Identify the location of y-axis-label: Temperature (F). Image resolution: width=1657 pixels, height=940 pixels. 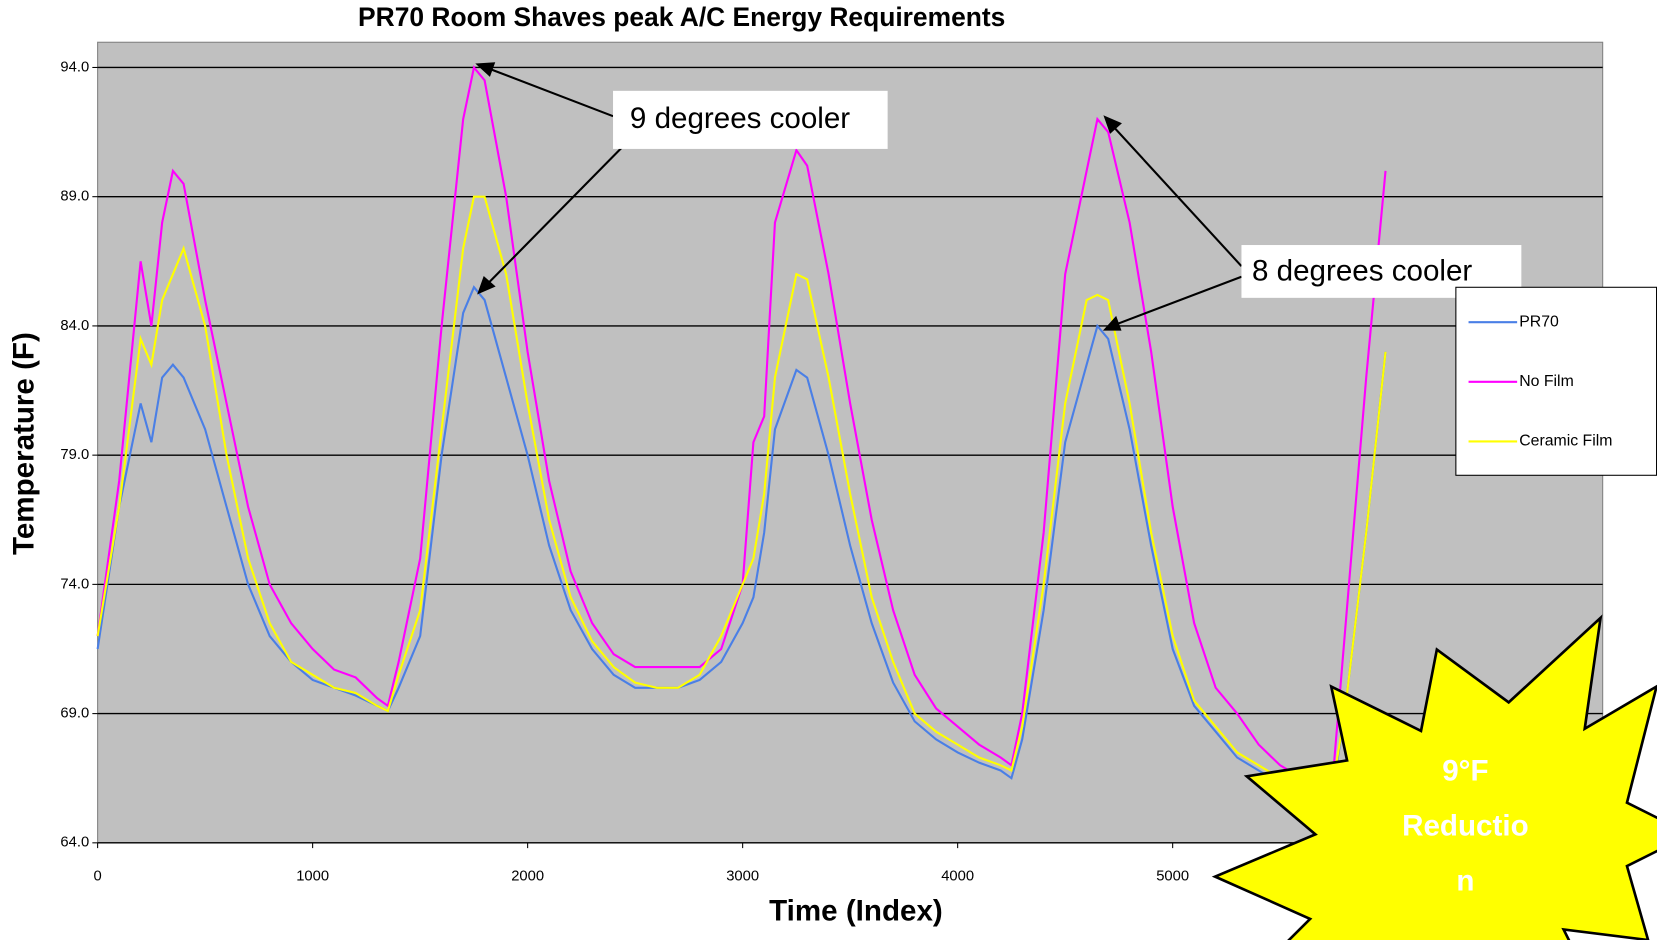
(24, 443).